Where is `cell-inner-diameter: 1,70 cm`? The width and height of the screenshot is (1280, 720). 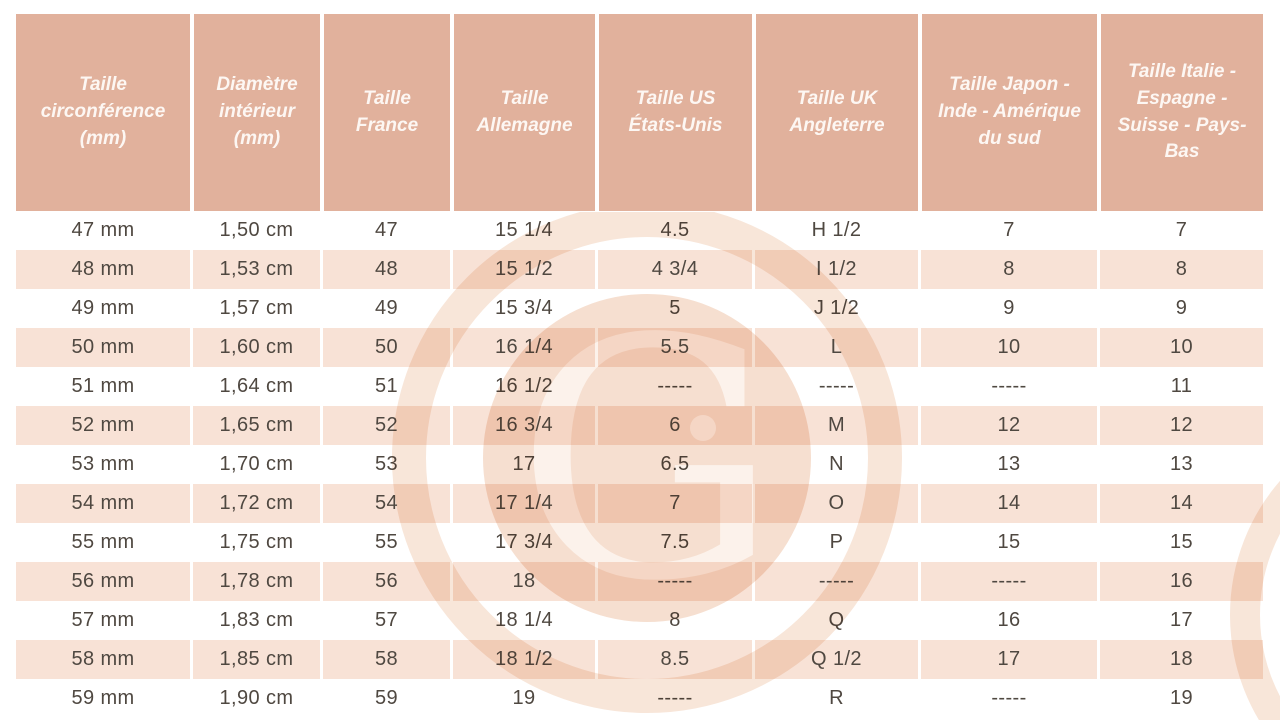 cell-inner-diameter: 1,70 cm is located at coordinates (255, 464).